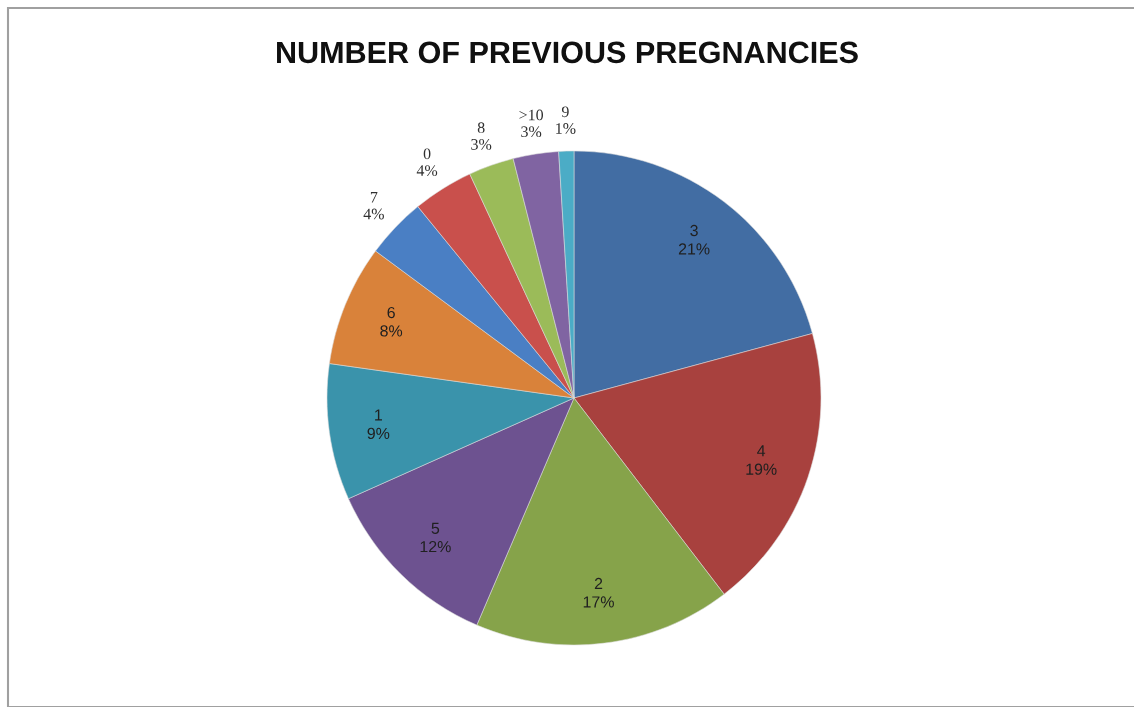  Describe the element at coordinates (427, 154) in the screenshot. I see `slice-label: 0` at that location.